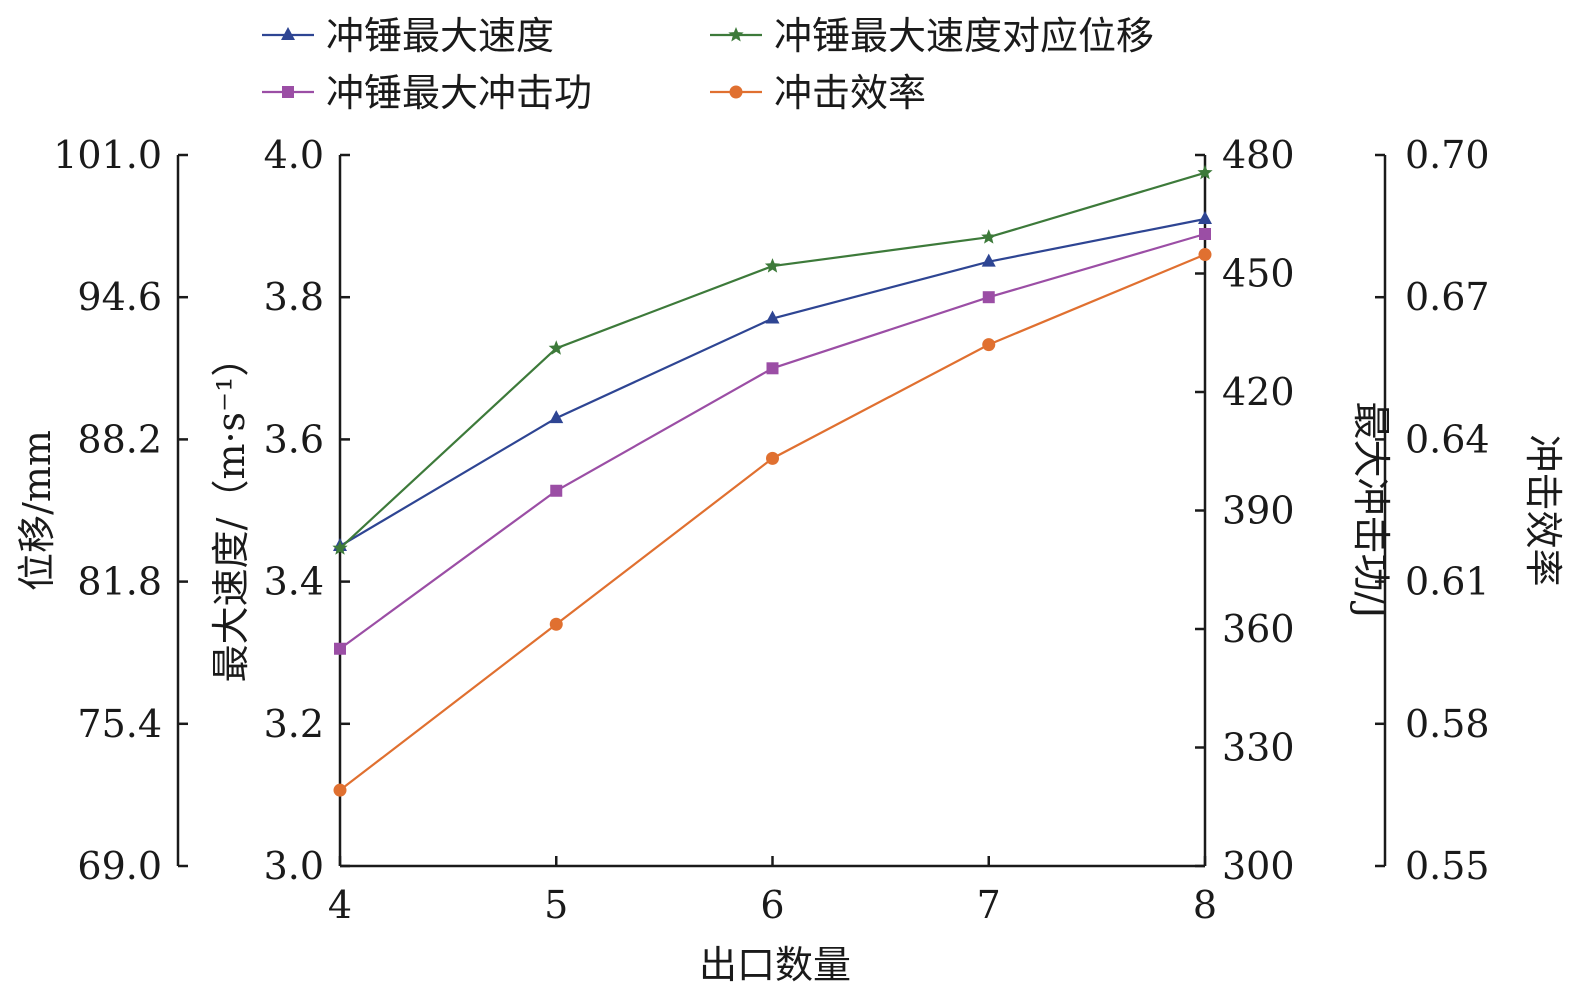 Image resolution: width=1575 pixels, height=996 pixels. What do you see at coordinates (294, 724) in the screenshot?
I see `y-tick-label-vel: 3.2` at bounding box center [294, 724].